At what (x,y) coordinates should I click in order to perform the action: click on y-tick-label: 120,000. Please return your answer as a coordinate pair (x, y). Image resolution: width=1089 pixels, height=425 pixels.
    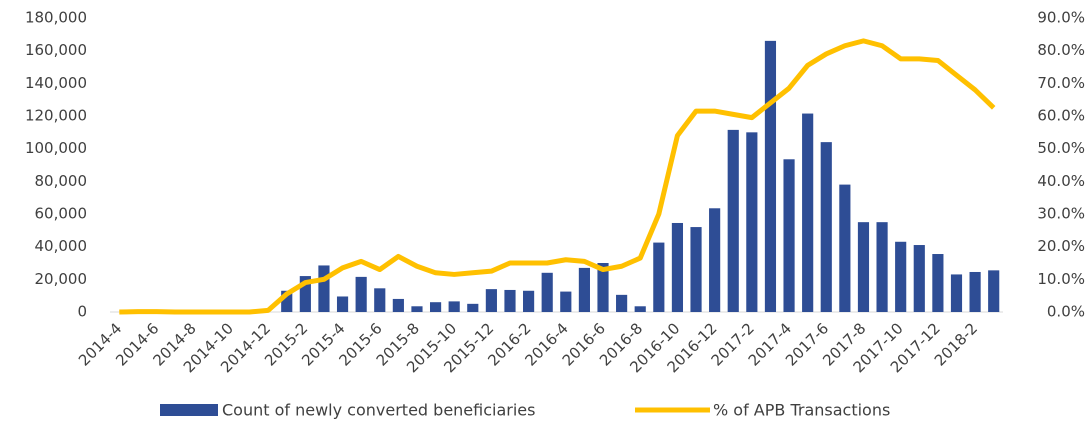
    Looking at the image, I should click on (56, 116).